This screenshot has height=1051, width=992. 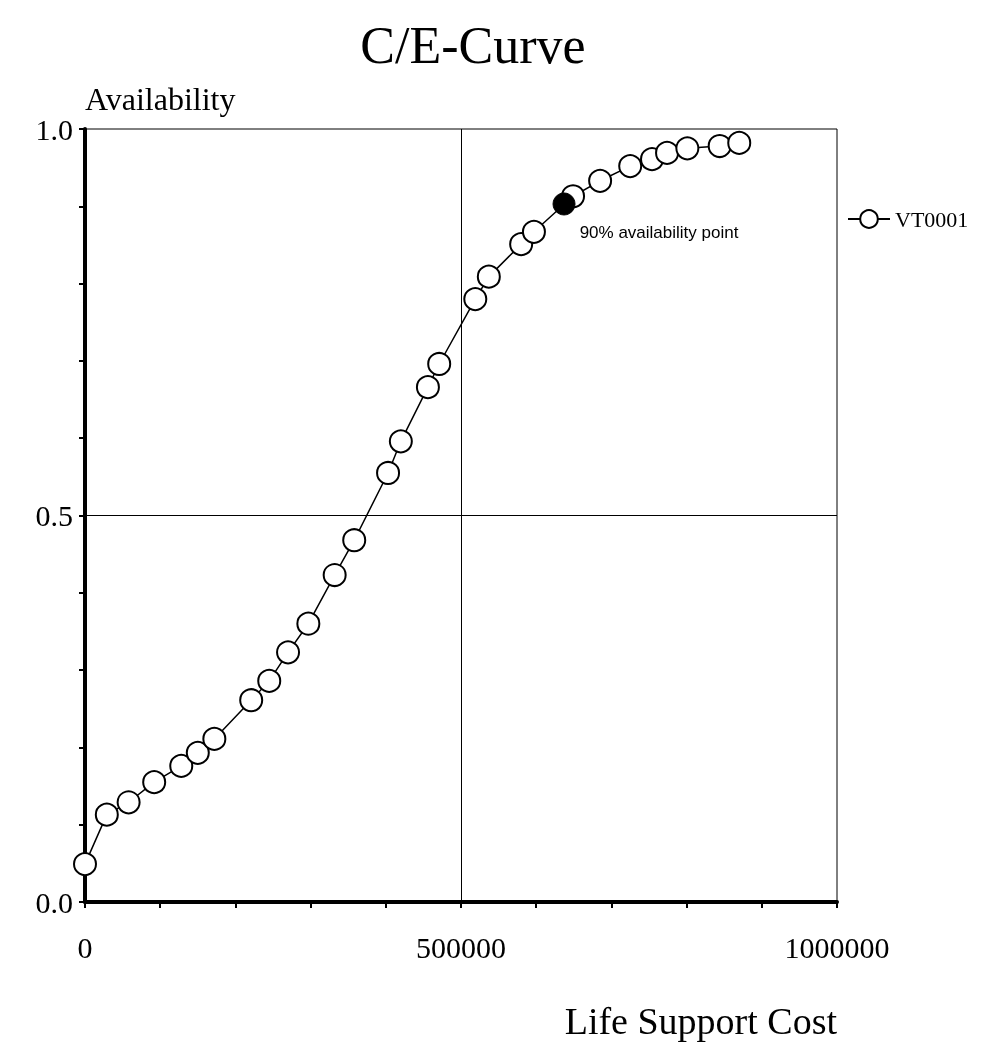 I want to click on legend-label: VT0001, so click(x=932, y=219).